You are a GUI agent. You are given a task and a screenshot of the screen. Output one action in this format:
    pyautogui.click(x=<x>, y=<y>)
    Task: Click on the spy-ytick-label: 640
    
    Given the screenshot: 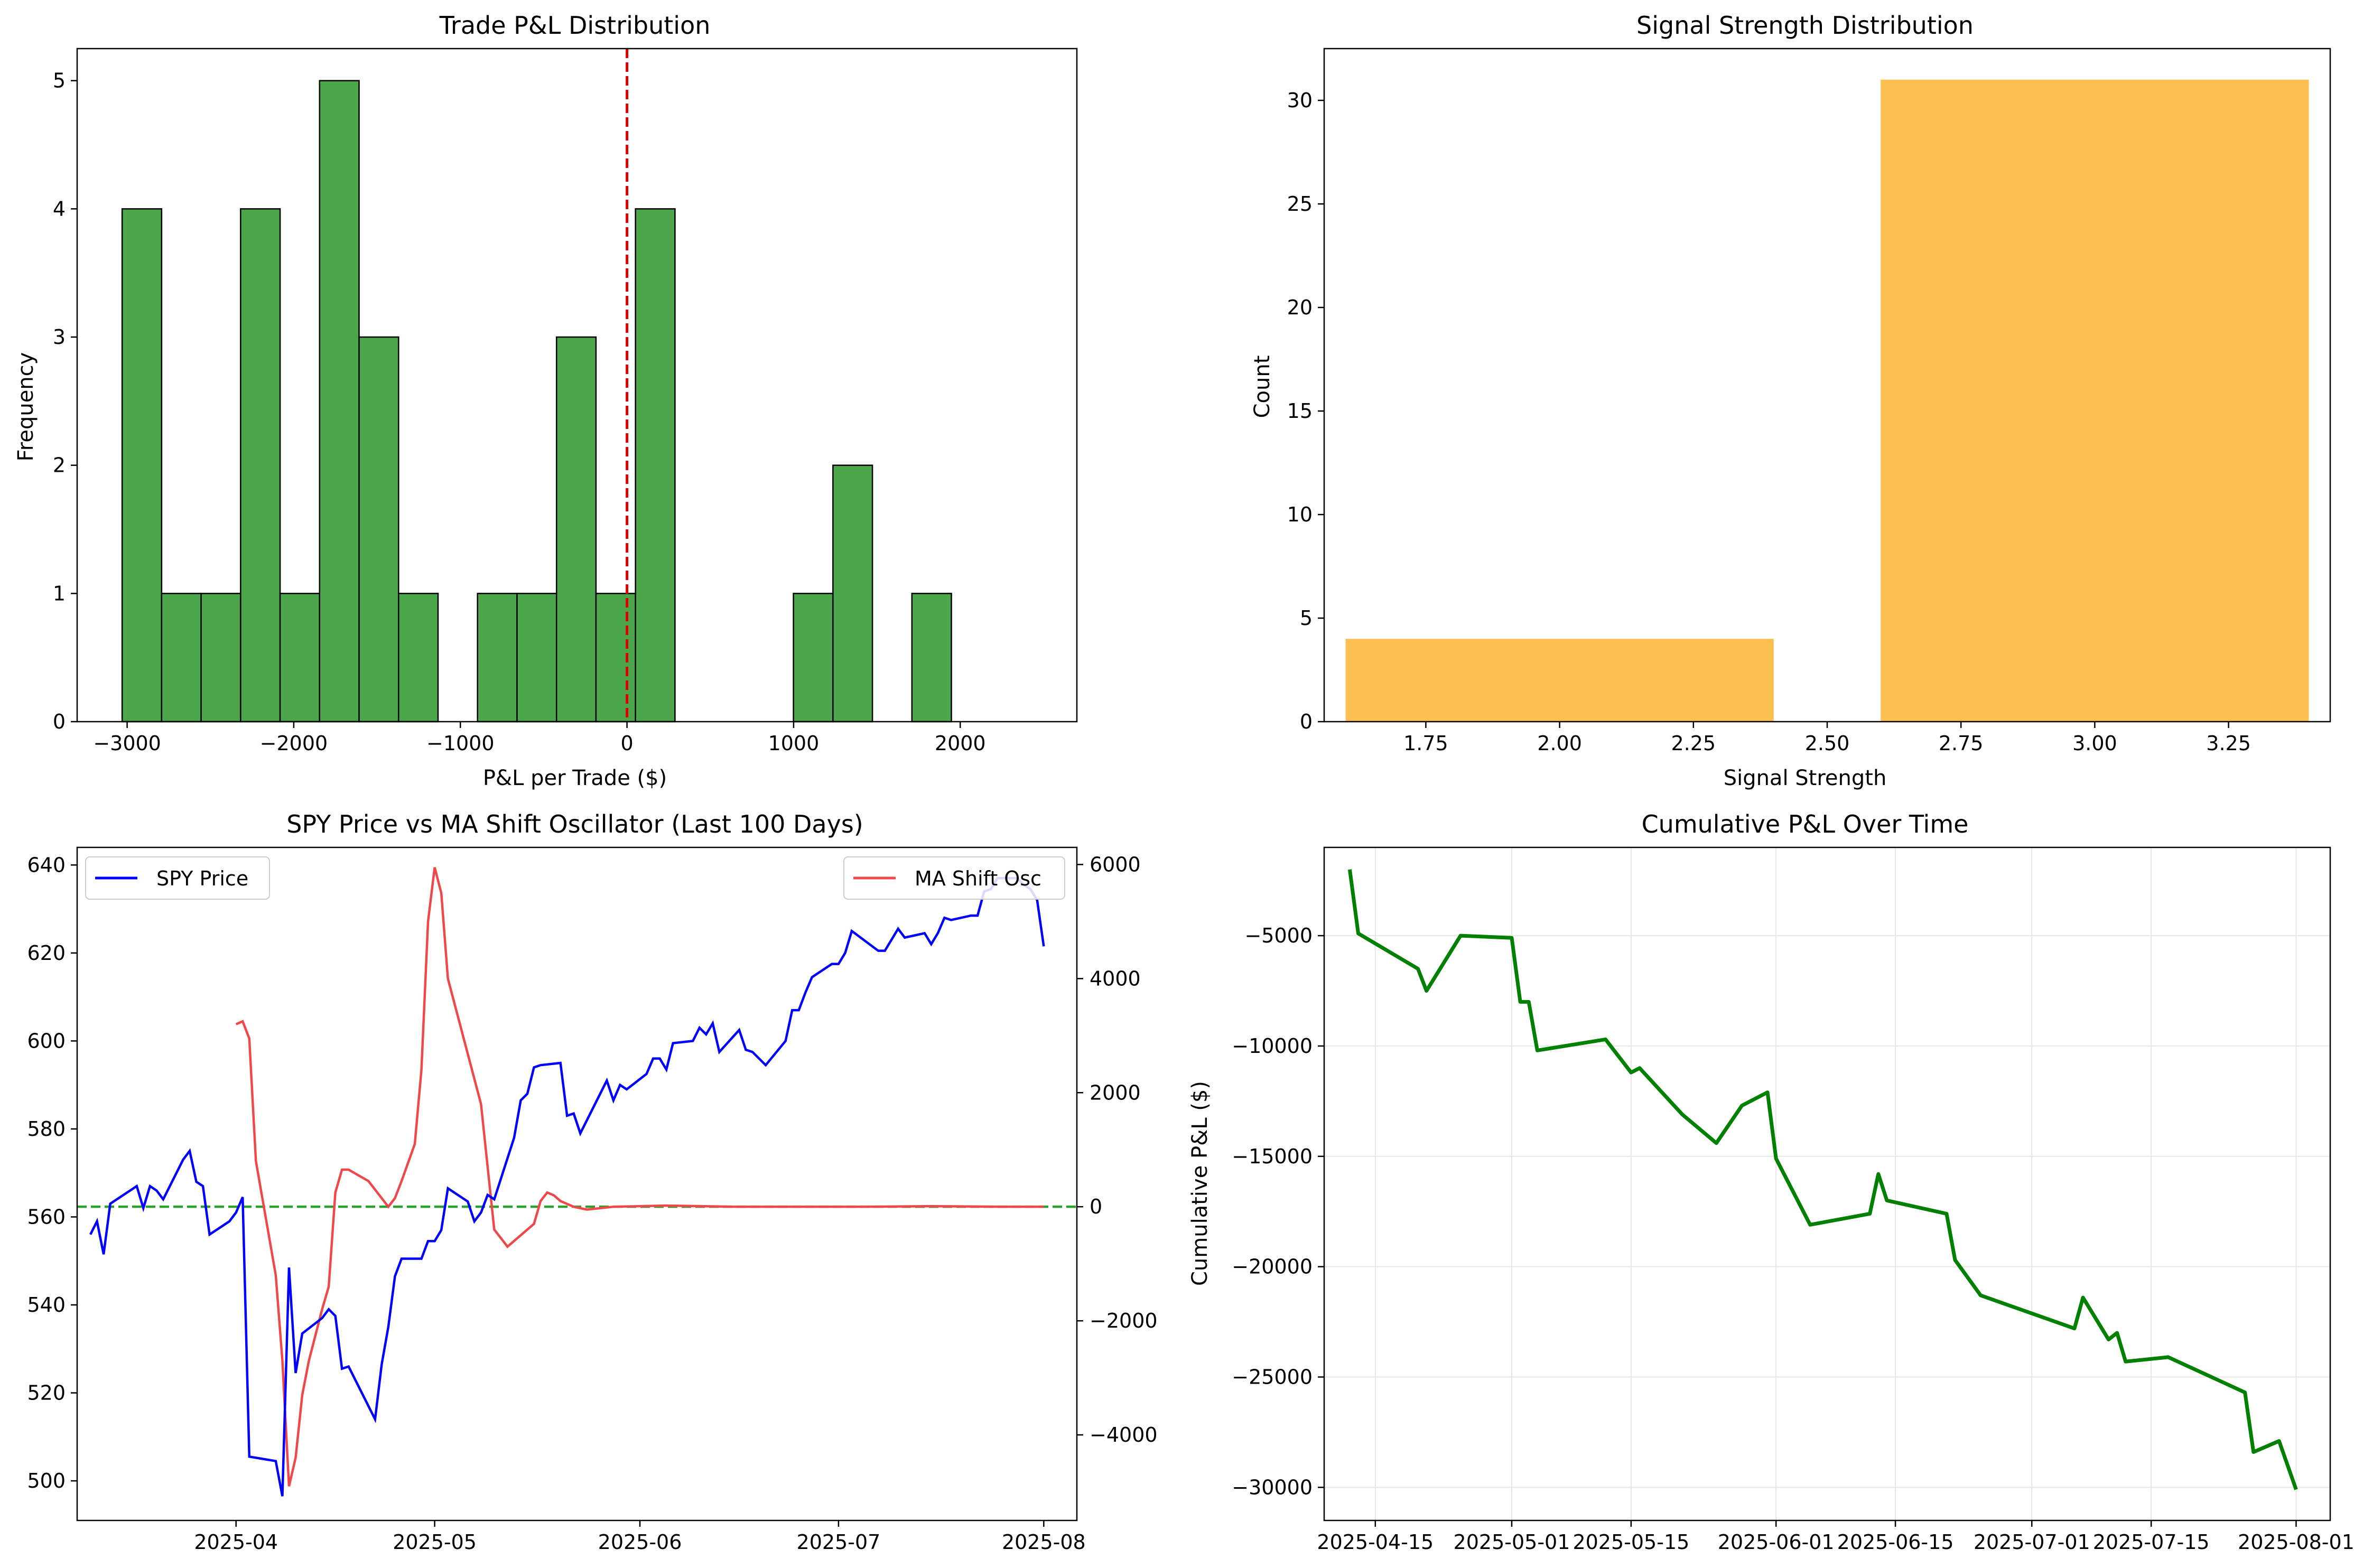 What is the action you would take?
    pyautogui.click(x=46, y=864)
    